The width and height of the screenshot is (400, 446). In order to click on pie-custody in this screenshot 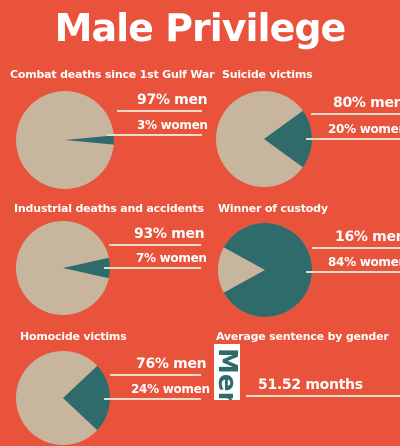, I will do `click(265, 270)`.